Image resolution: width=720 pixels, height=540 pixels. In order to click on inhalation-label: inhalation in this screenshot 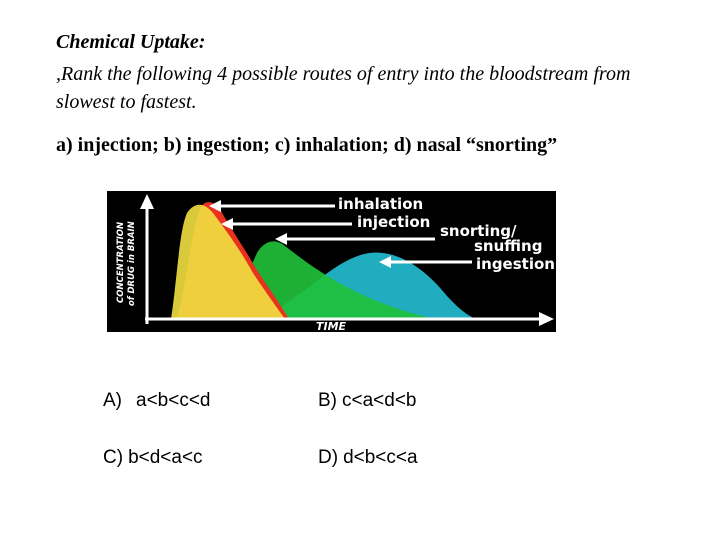, I will do `click(380, 204)`.